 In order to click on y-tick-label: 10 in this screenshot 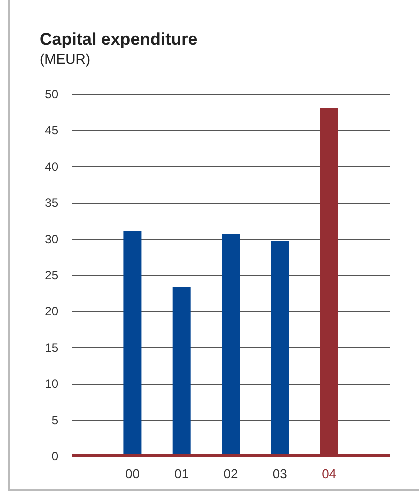, I will do `click(52, 384)`.